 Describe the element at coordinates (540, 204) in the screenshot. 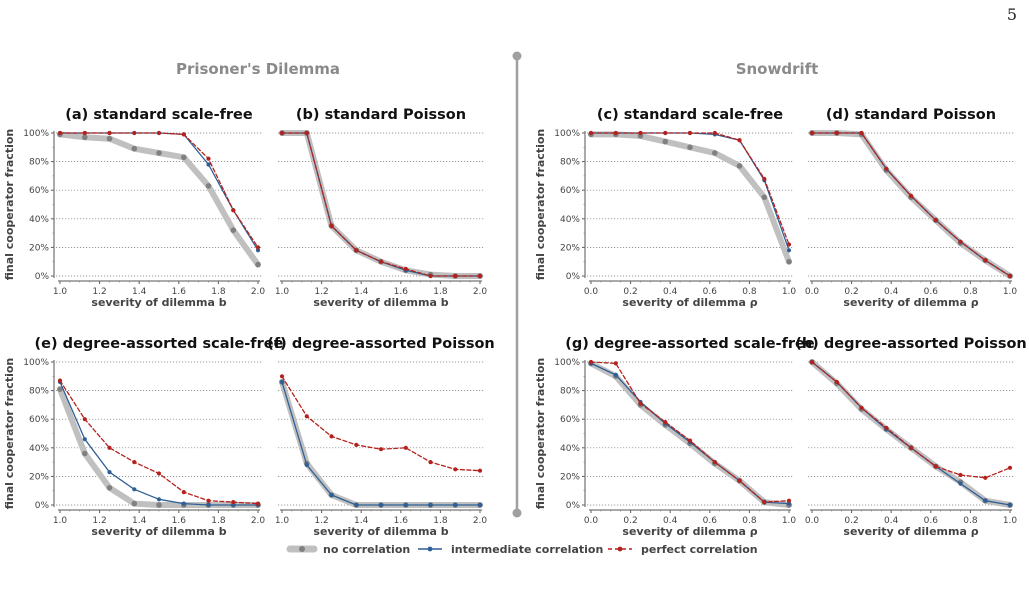

I see `y-axis-label: final cooperator fraction` at that location.